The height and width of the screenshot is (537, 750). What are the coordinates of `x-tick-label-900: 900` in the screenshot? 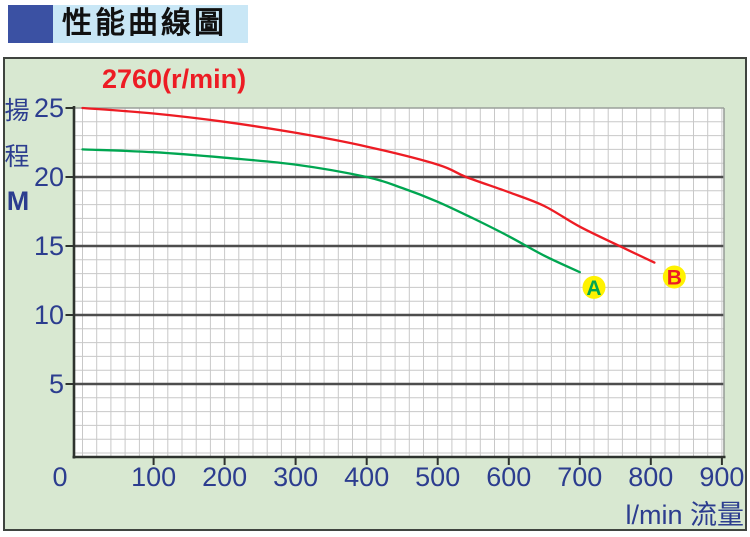 It's located at (722, 477).